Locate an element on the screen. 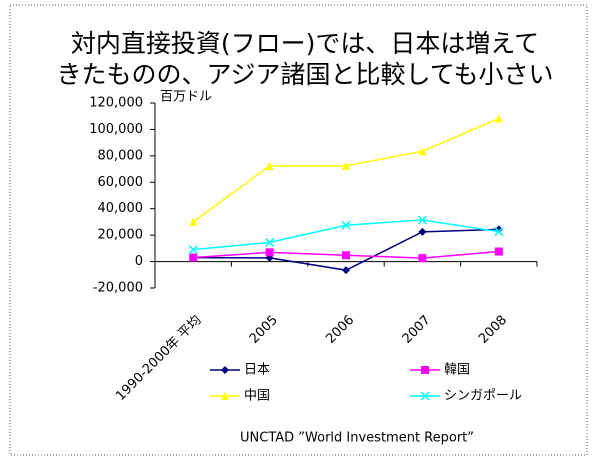  source: UNCTAD ”World Investment Report” is located at coordinates (357, 438).